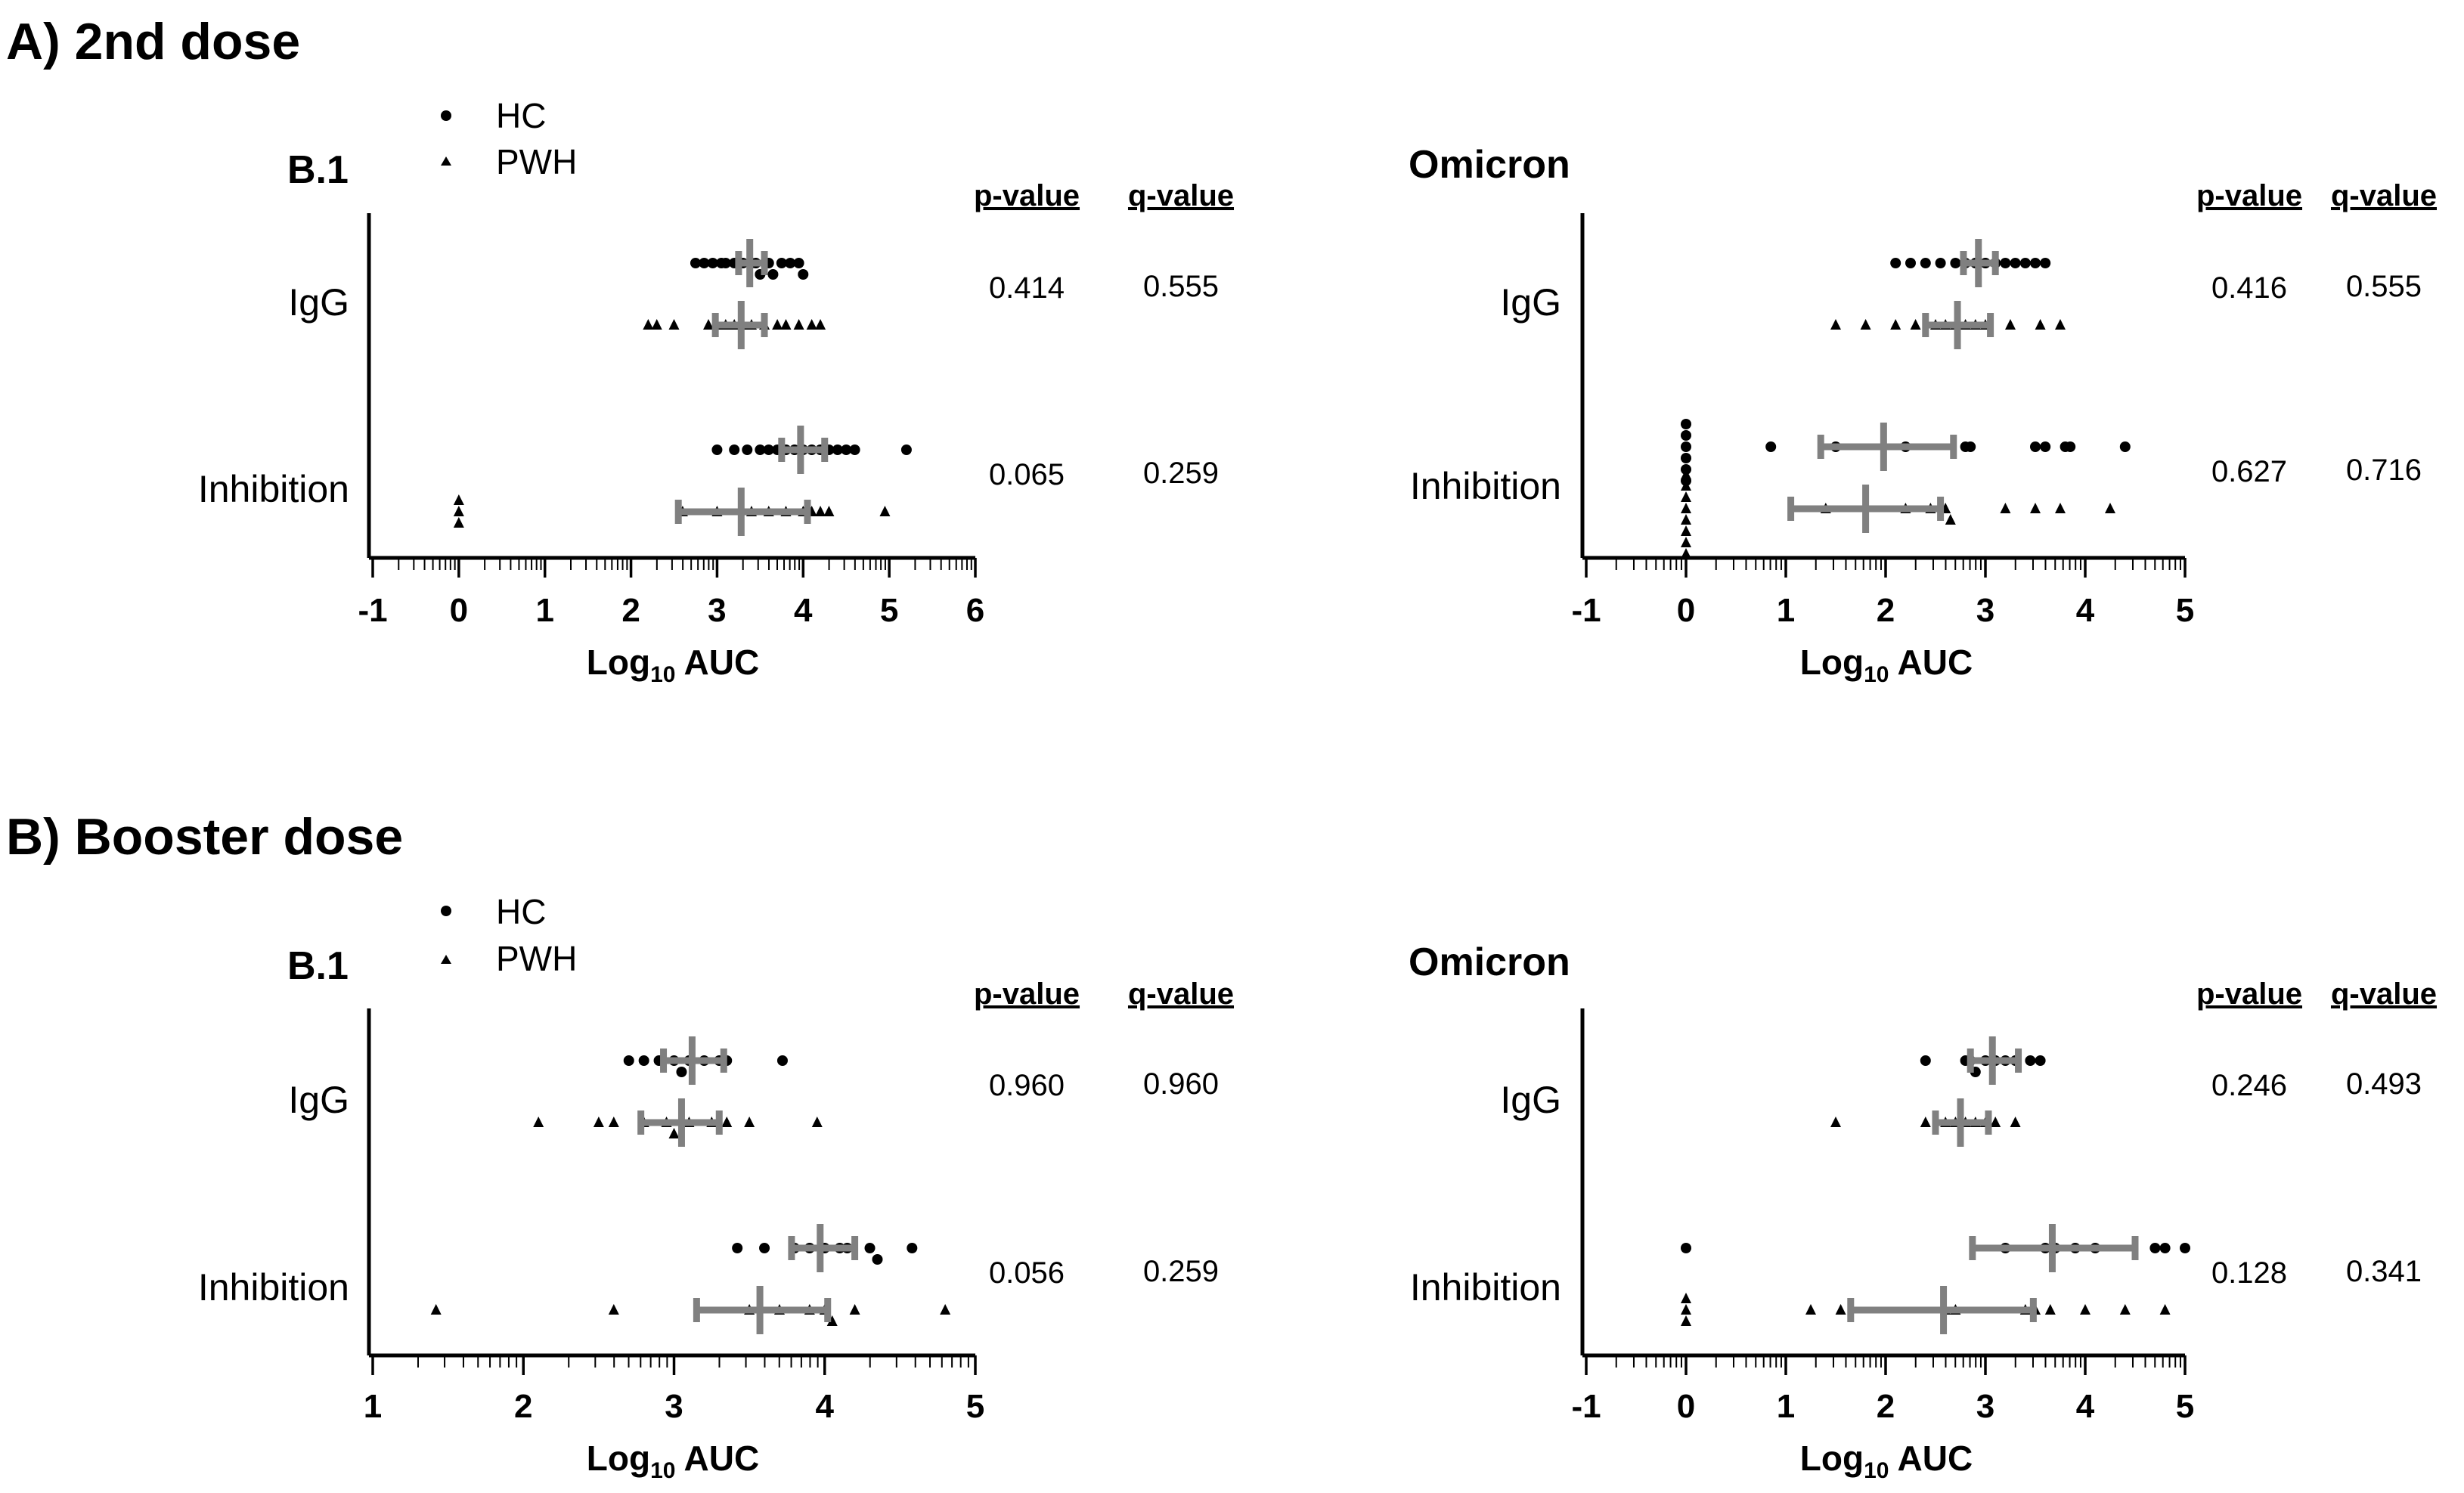 The height and width of the screenshot is (1493, 2464). I want to click on legend-pwh-label: PWH, so click(536, 958).